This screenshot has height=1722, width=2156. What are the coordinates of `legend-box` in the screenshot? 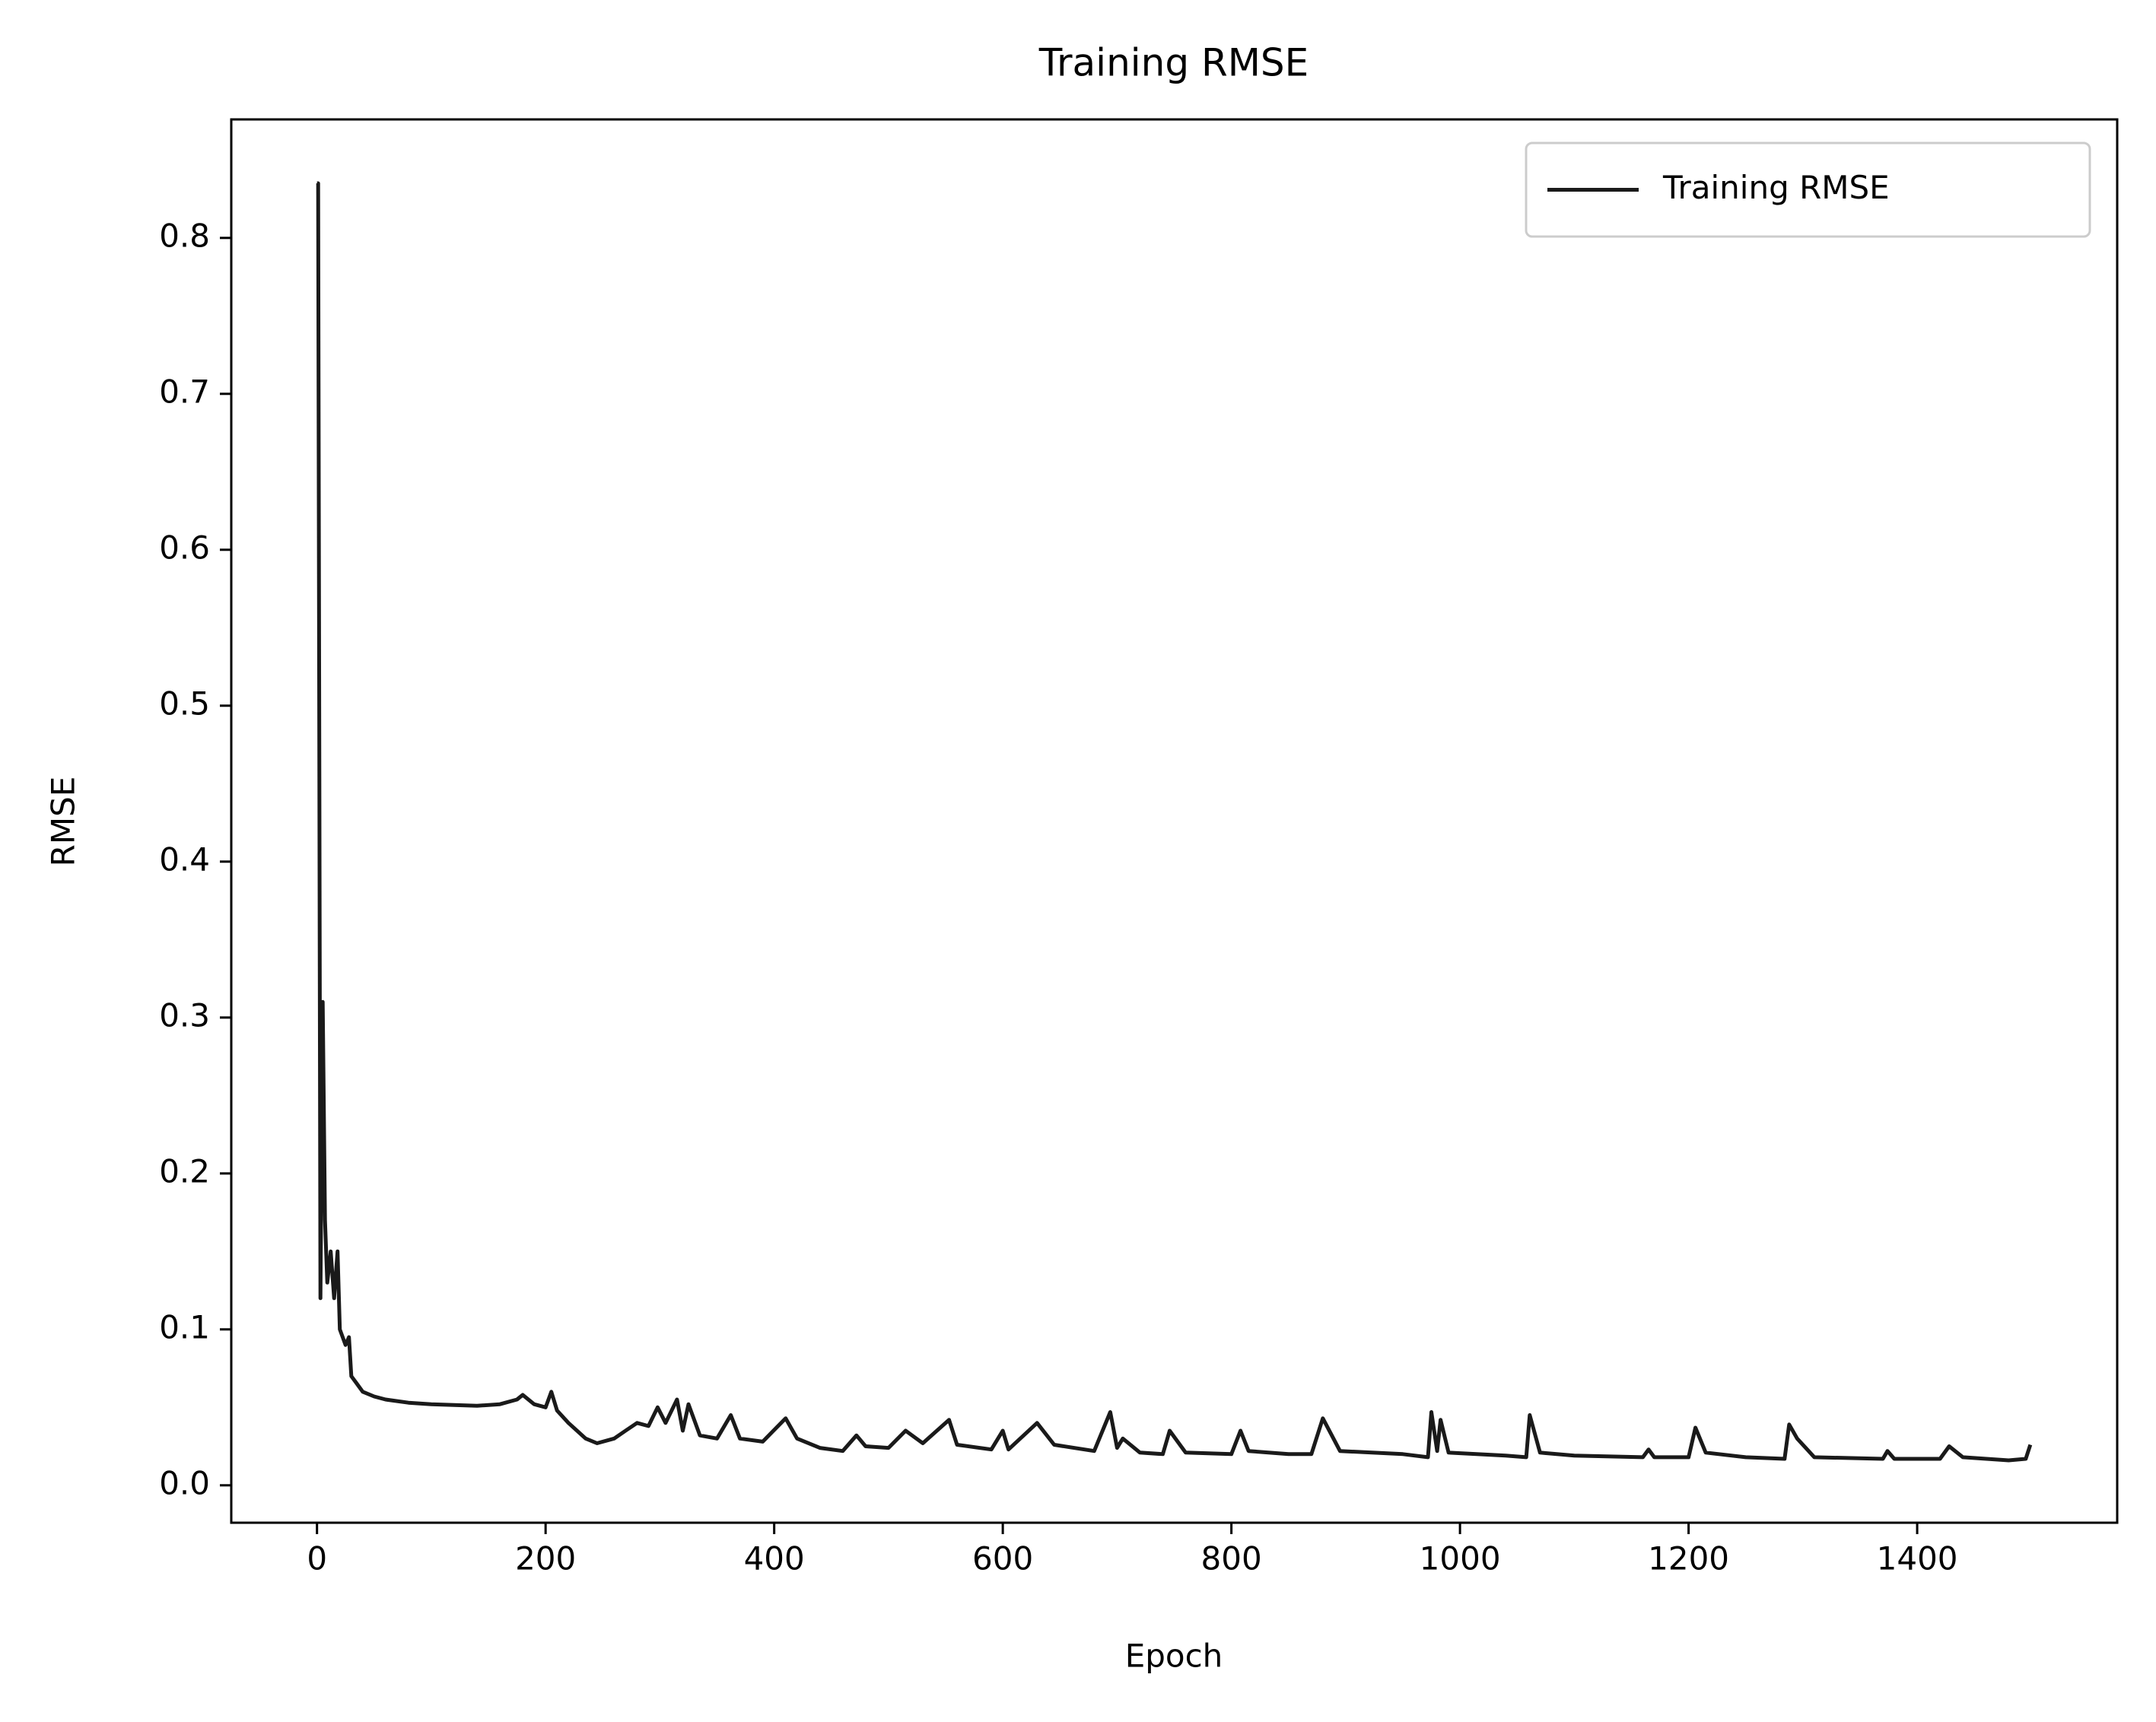 It's located at (1808, 189).